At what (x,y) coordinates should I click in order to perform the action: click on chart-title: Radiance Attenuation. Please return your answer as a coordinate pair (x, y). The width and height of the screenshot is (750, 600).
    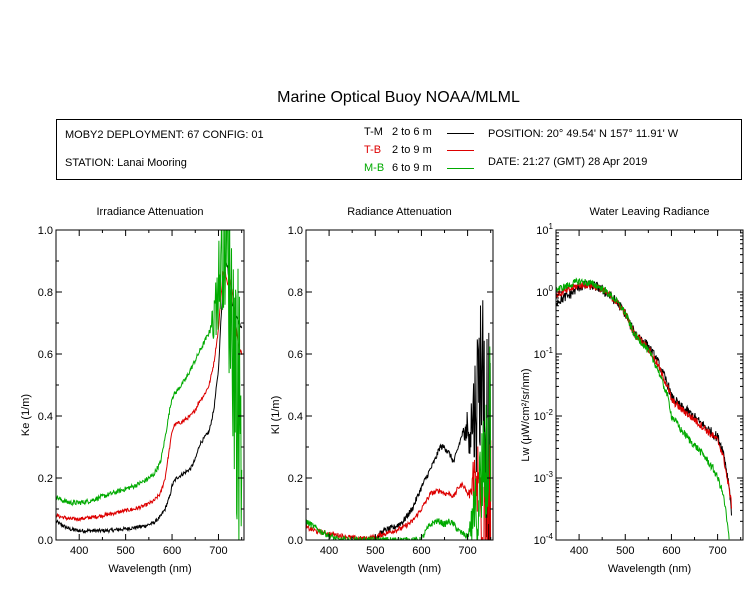
    Looking at the image, I should click on (399, 212).